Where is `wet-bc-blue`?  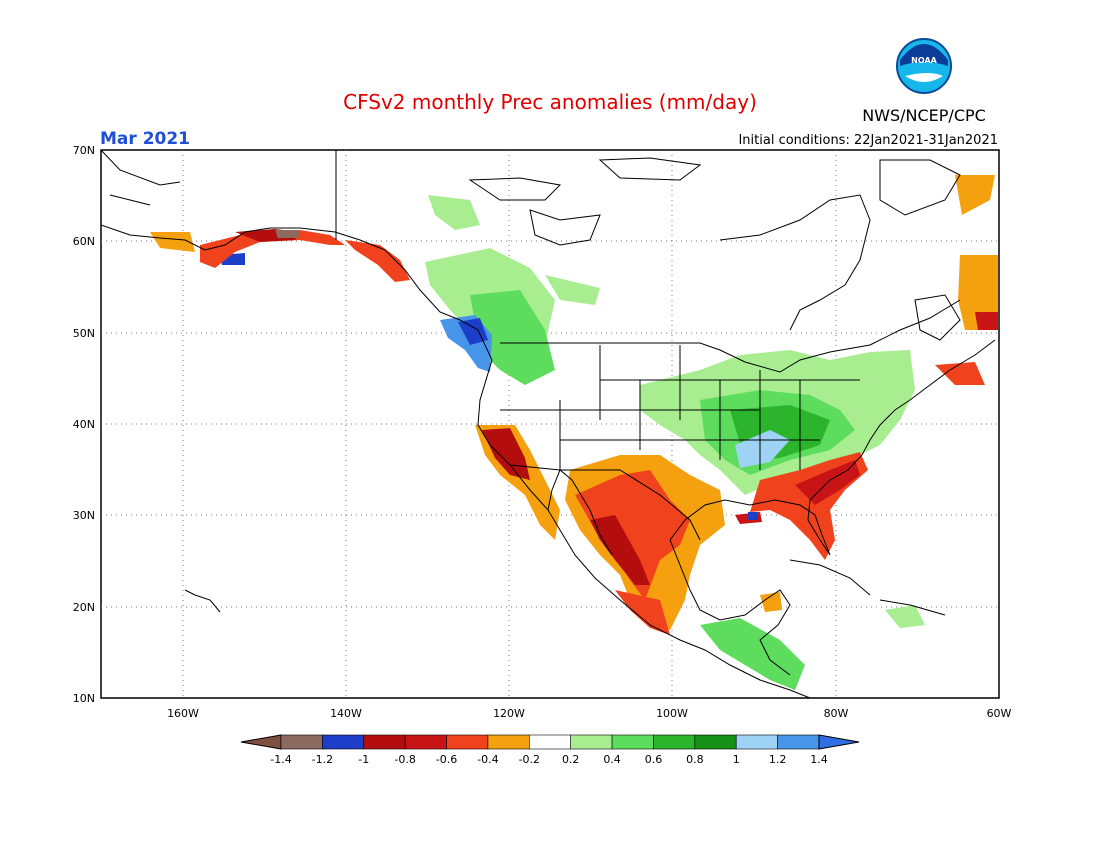 wet-bc-blue is located at coordinates (473, 331).